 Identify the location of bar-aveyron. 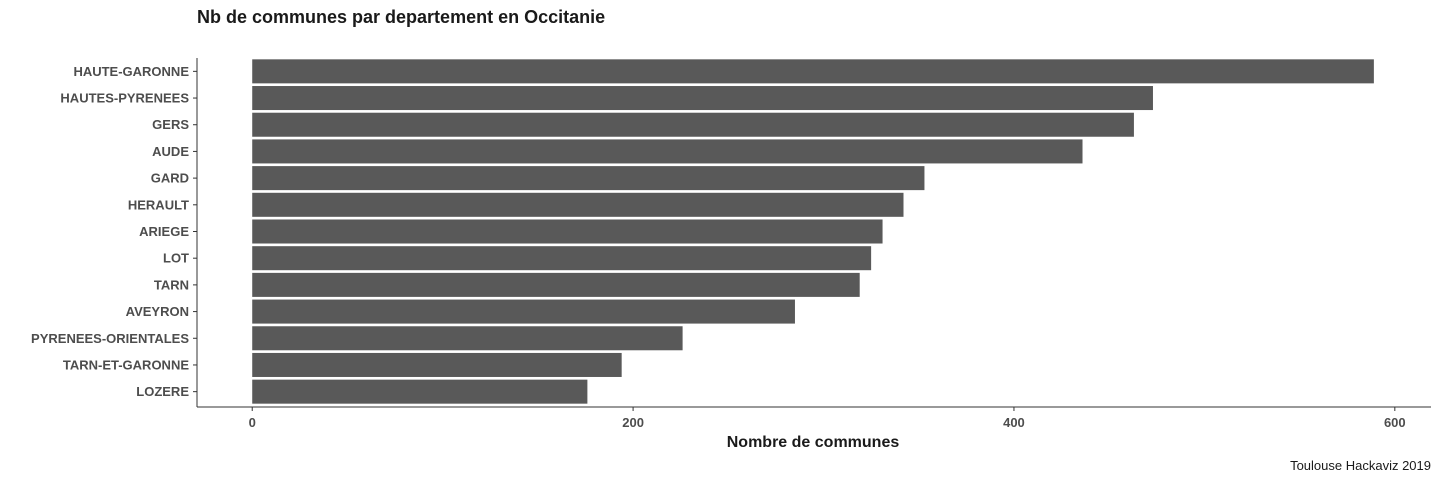
(523, 311).